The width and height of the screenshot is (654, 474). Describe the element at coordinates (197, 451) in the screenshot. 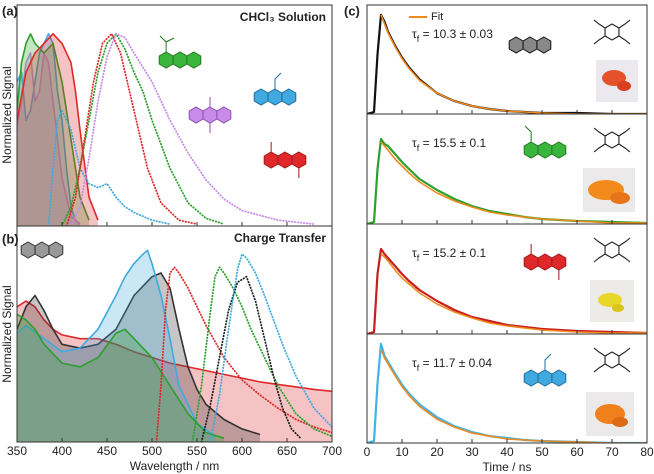

I see `x-tick-label: 550` at that location.